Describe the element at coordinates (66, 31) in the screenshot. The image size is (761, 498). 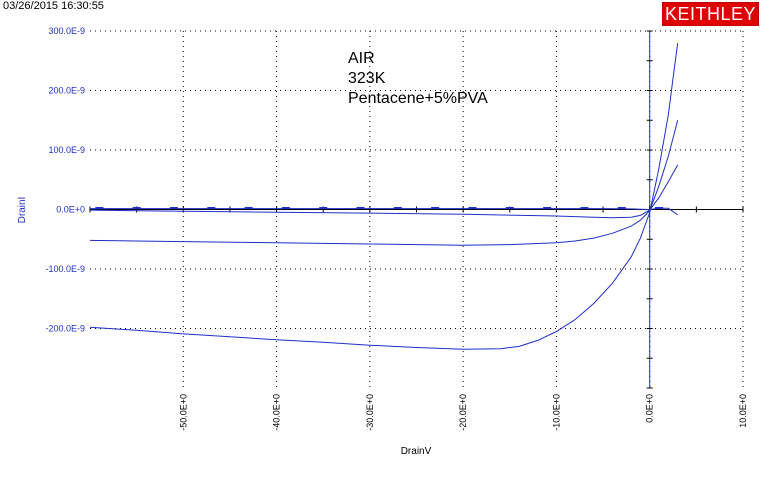
I see `y-tick-label: 300.0E-9` at that location.